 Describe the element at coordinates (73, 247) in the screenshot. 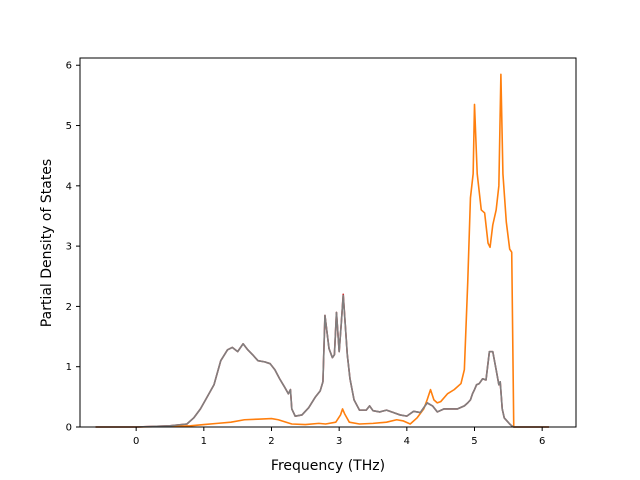

I see `y-axis-ticks: 0 1 2 3 4 5 6` at that location.